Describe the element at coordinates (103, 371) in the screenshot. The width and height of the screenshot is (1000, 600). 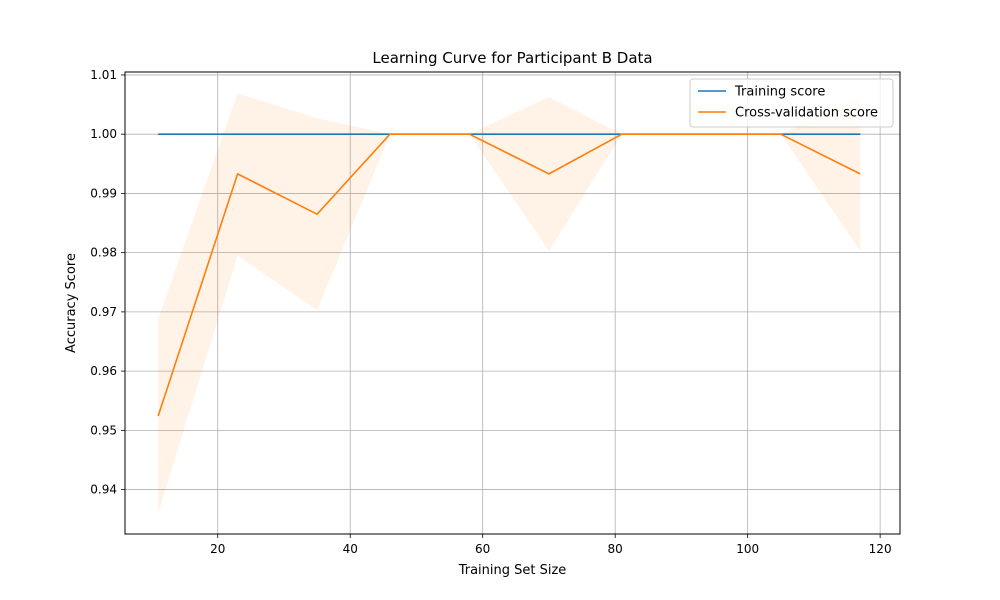
I see `y-tick-label: 0.96` at that location.